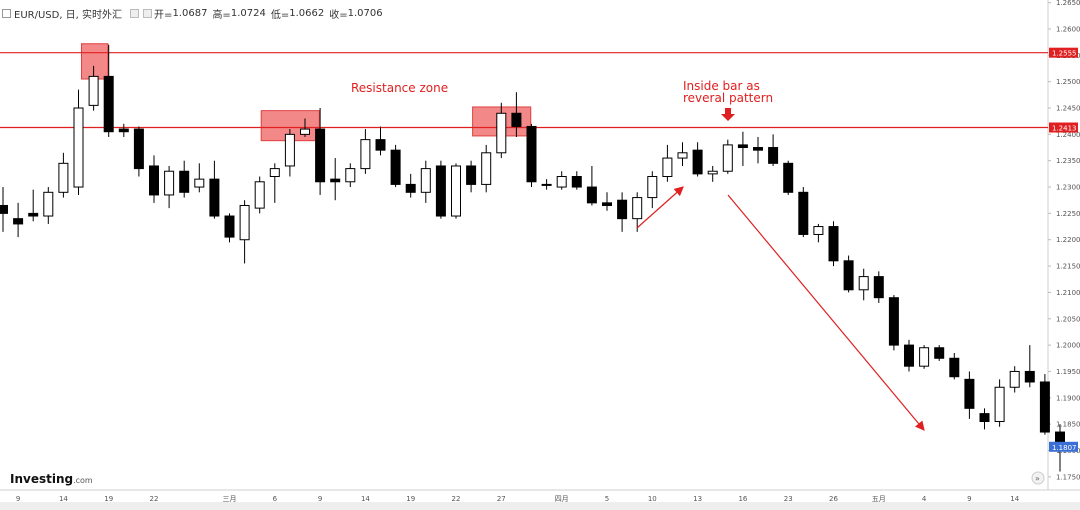  Describe the element at coordinates (63, 499) in the screenshot. I see `x-tick-label: 14` at that location.